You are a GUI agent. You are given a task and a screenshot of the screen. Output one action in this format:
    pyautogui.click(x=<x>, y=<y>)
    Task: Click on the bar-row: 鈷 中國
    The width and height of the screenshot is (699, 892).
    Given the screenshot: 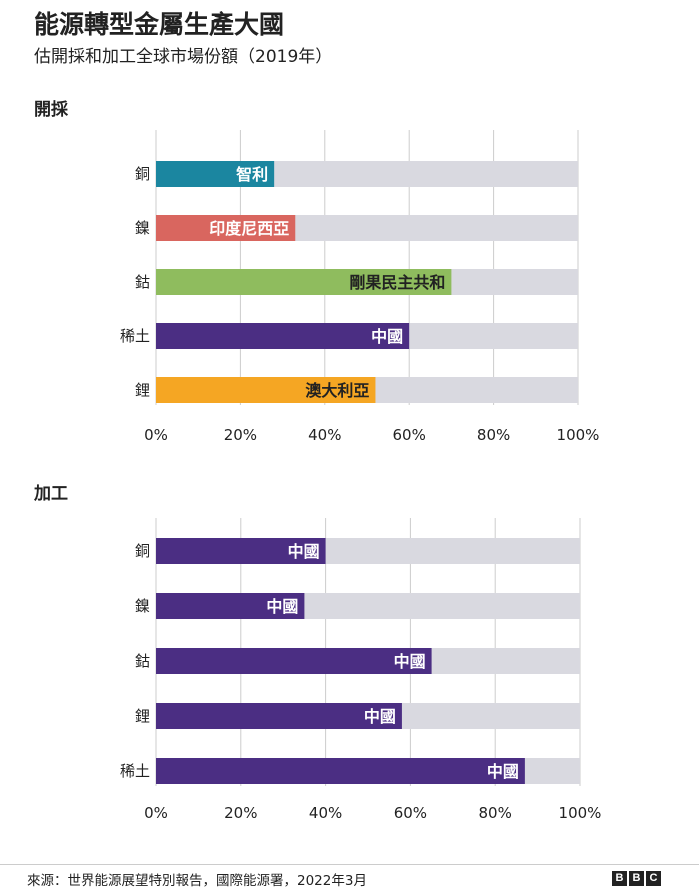 What is the action you would take?
    pyautogui.click(x=357, y=661)
    